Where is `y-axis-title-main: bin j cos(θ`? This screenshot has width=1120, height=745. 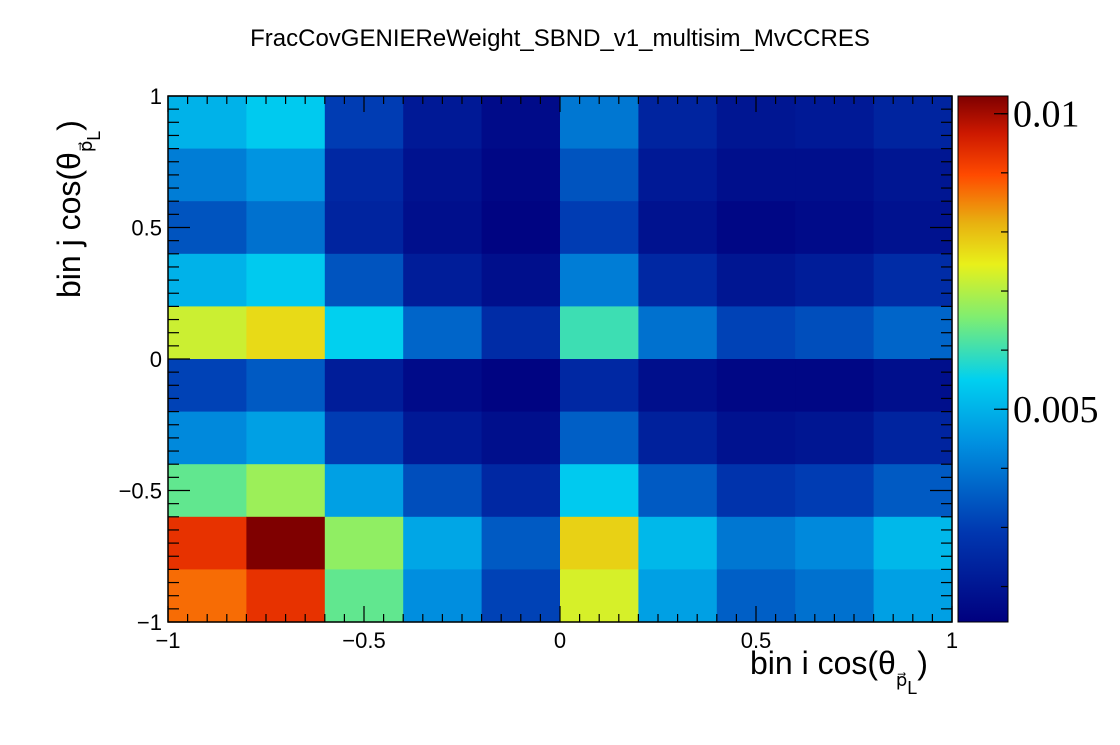
y-axis-title-main: bin j cos(θ is located at coordinates (69, 225).